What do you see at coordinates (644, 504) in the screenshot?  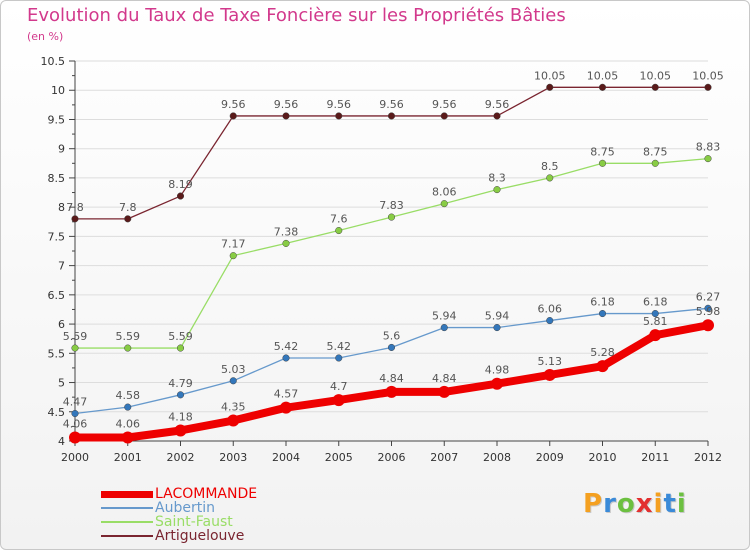 I see `logo-letter: x` at bounding box center [644, 504].